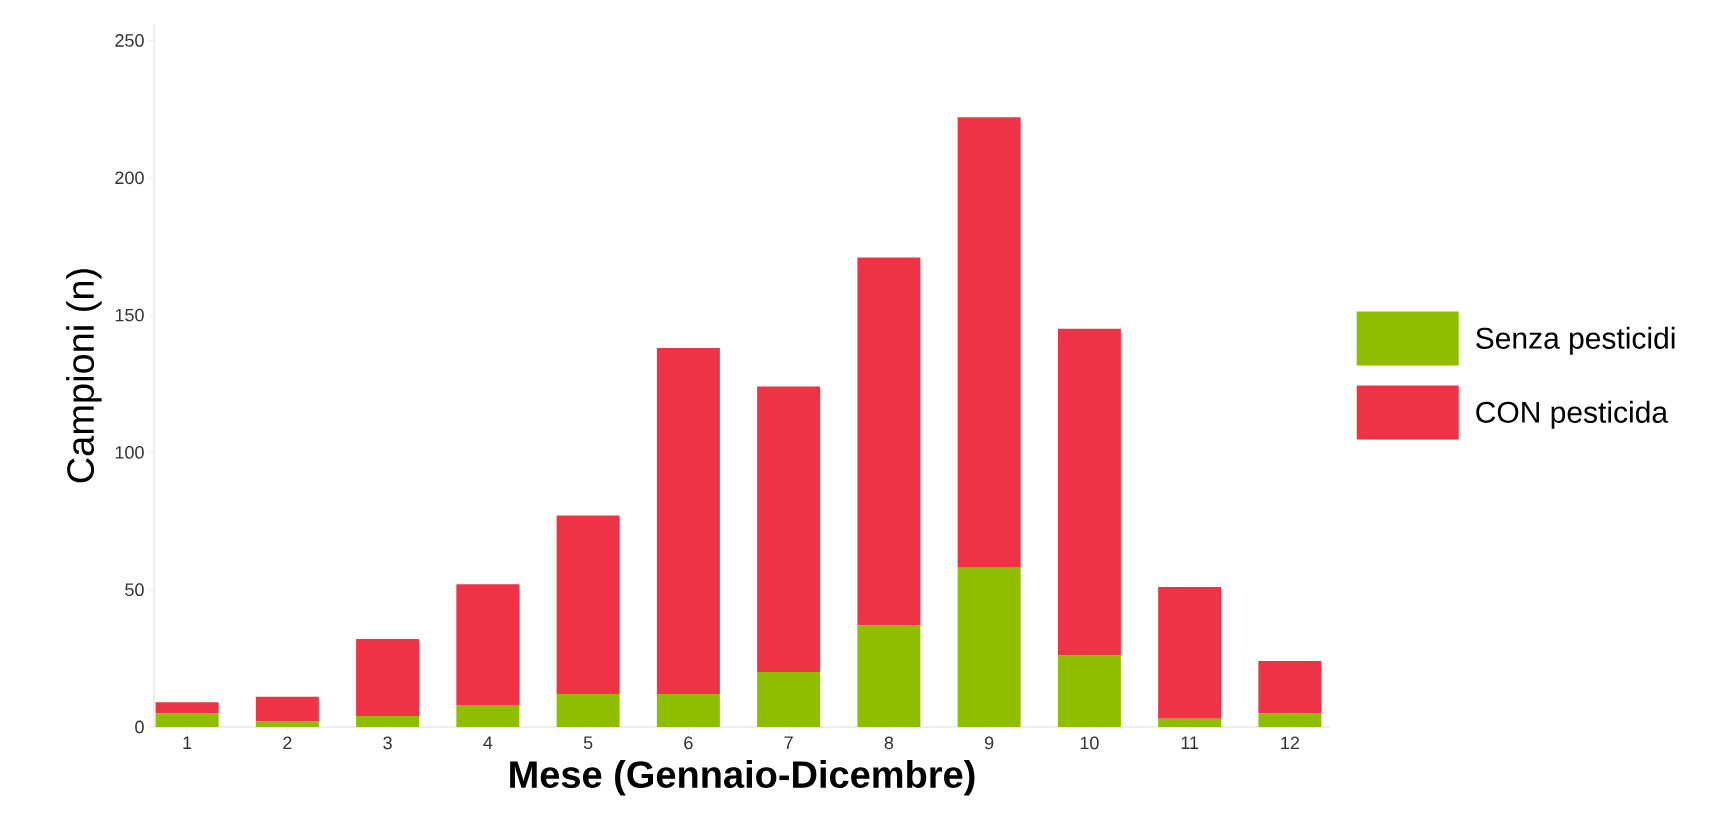 Image resolution: width=1716 pixels, height=832 pixels. What do you see at coordinates (134, 590) in the screenshot?
I see `y-tick-label: 50` at bounding box center [134, 590].